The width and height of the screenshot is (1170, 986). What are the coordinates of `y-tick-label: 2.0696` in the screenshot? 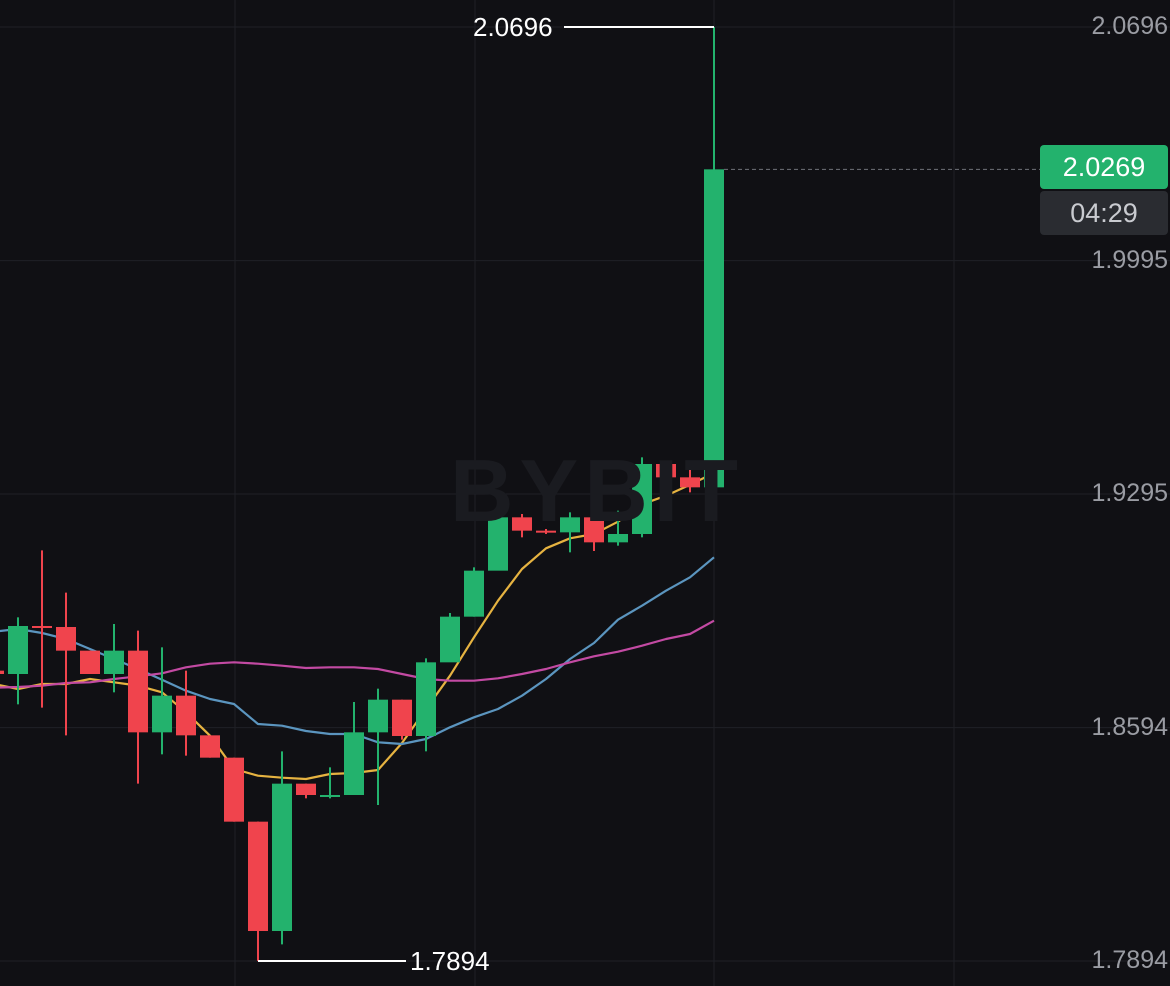 It's located at (1129, 26).